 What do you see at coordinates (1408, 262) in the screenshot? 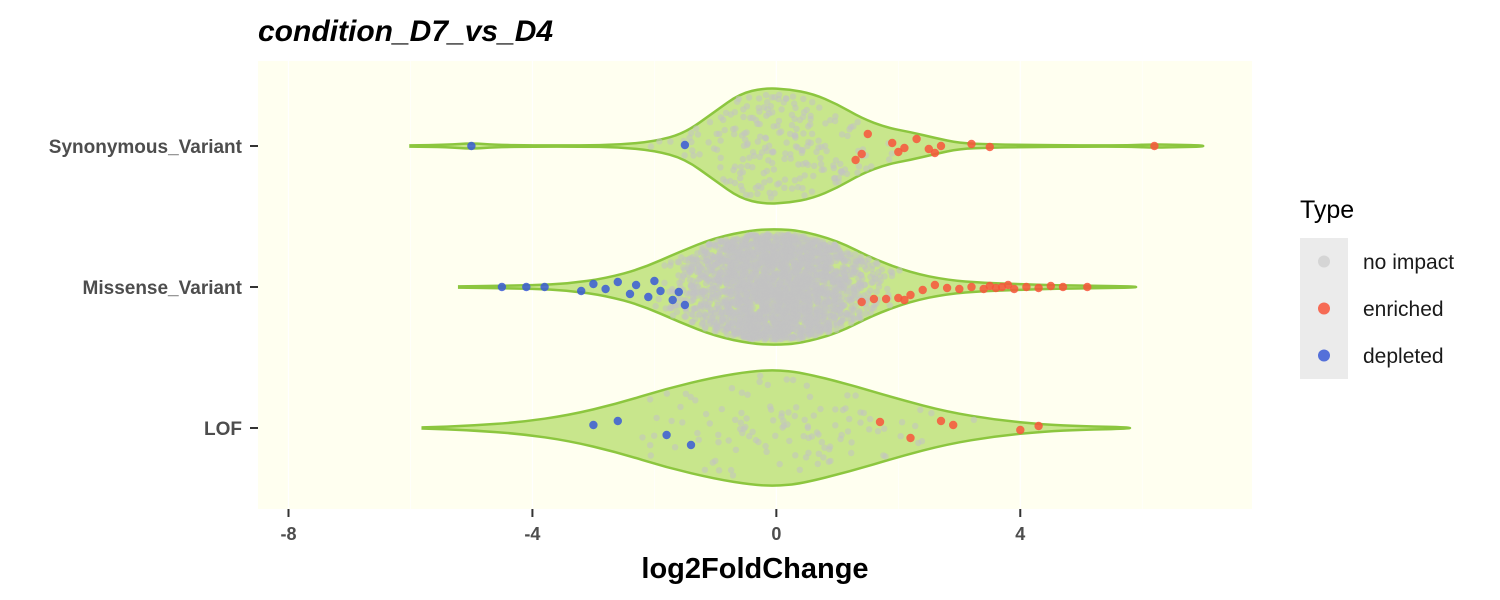
I see `legend-label: no impact` at bounding box center [1408, 262].